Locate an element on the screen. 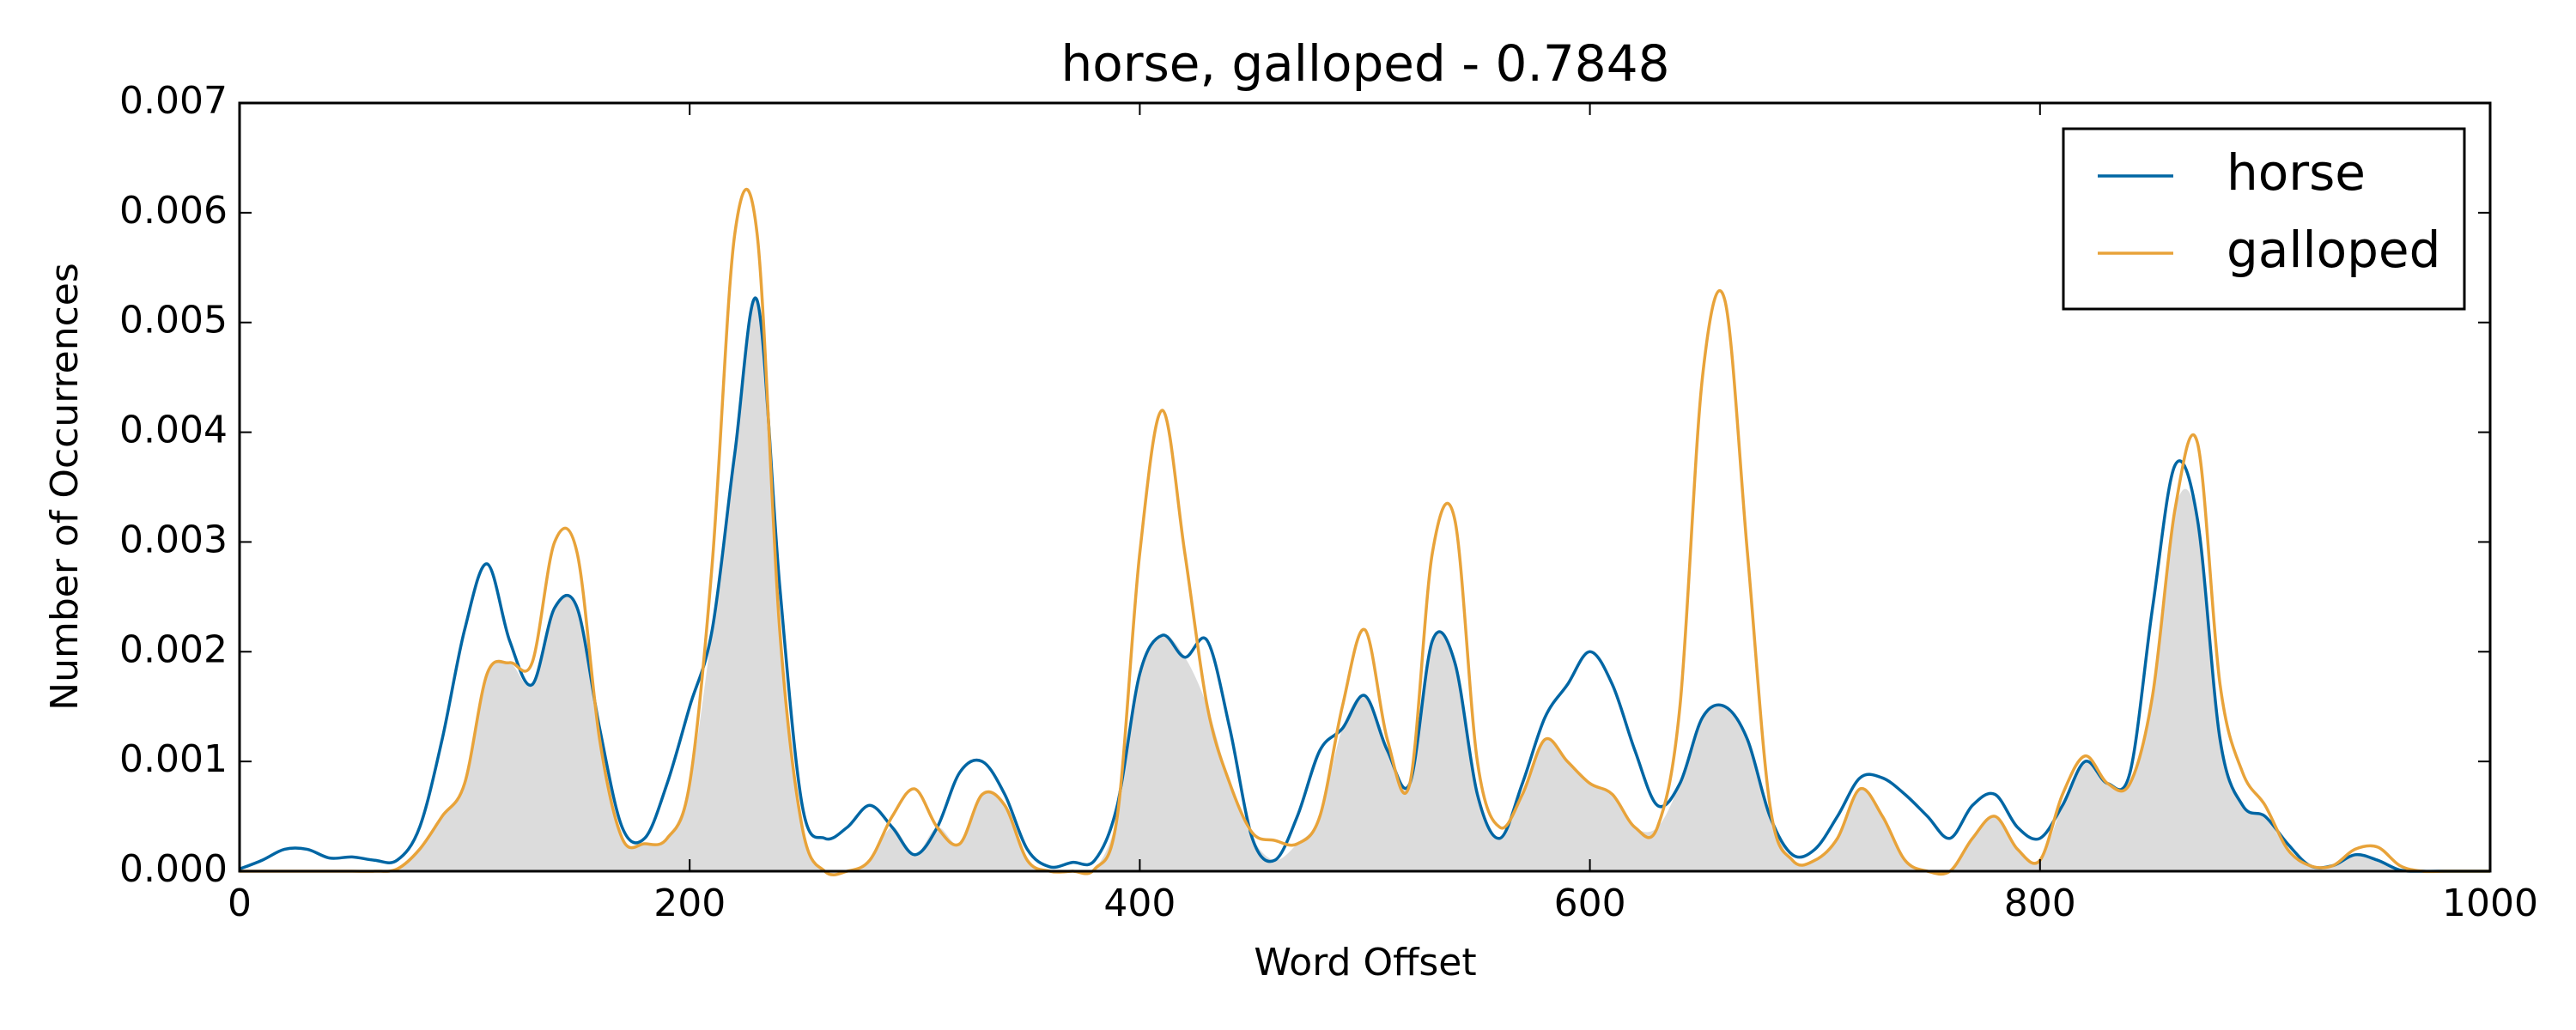  x-tick-label: 800 is located at coordinates (2040, 903).